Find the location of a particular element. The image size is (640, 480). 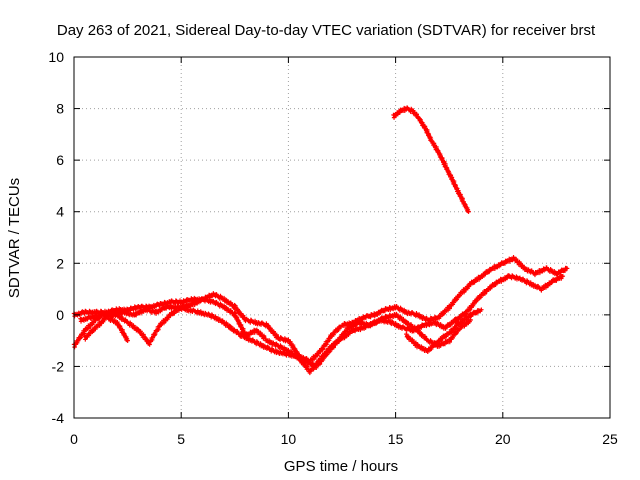

series-track-short is located at coordinates (106, 328).